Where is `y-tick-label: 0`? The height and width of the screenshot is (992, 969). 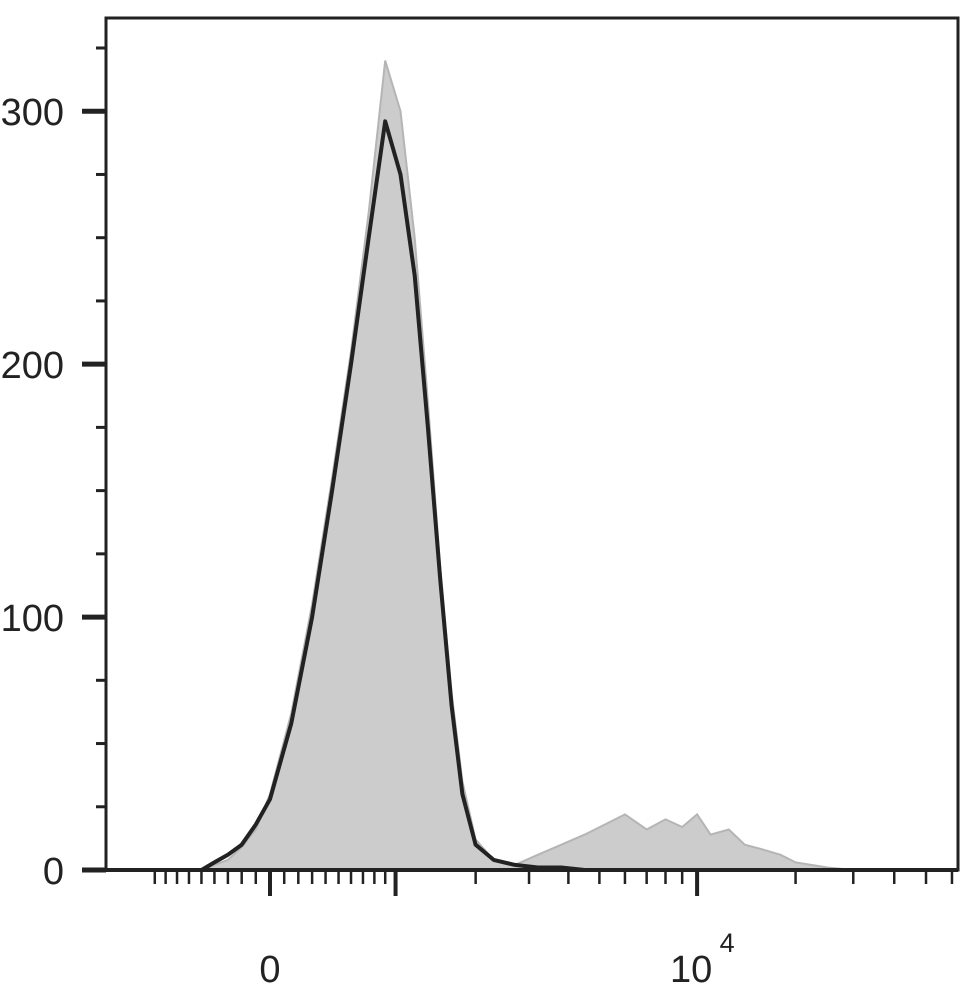 y-tick-label: 0 is located at coordinates (53, 872).